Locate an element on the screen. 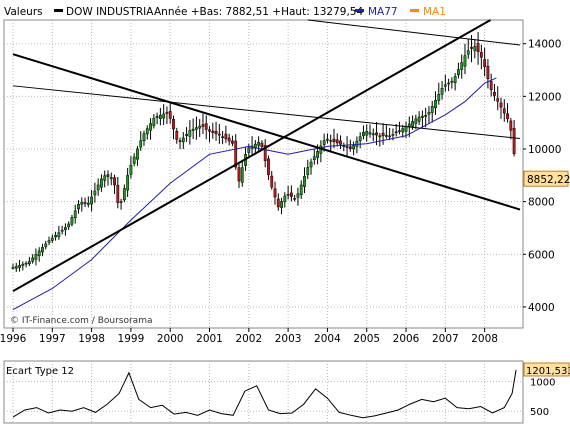  x-tick-label: 2008 is located at coordinates (484, 339).